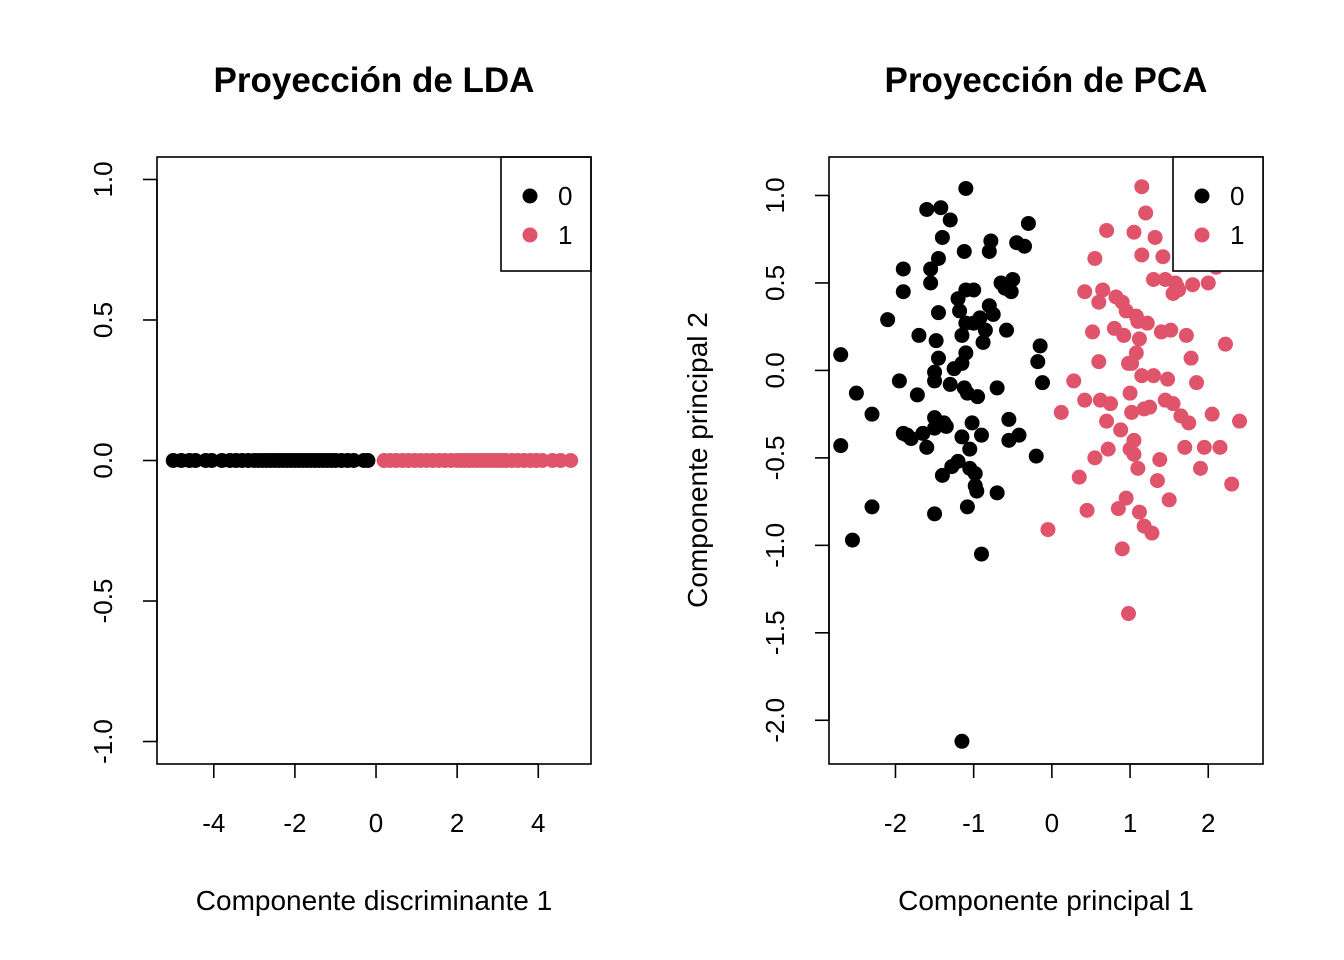  I want to click on pca-legend-label-1: 1, so click(1237, 235).